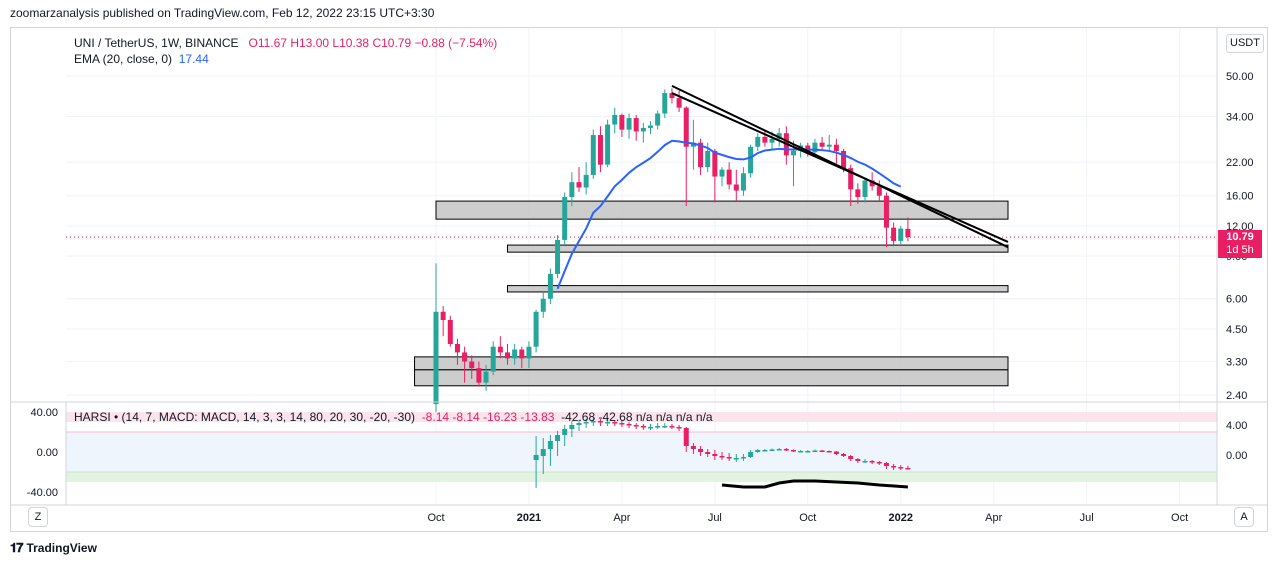 This screenshot has height=566, width=1280. What do you see at coordinates (621, 518) in the screenshot?
I see `time-tick-label: Apr` at bounding box center [621, 518].